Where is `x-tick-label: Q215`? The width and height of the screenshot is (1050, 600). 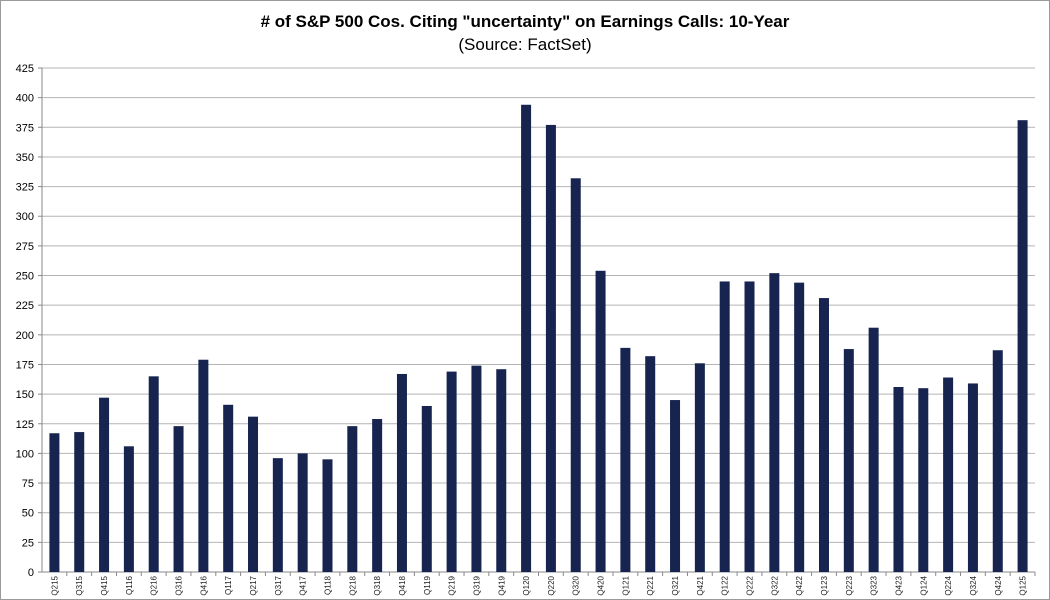 x-tick-label: Q215 is located at coordinates (54, 585).